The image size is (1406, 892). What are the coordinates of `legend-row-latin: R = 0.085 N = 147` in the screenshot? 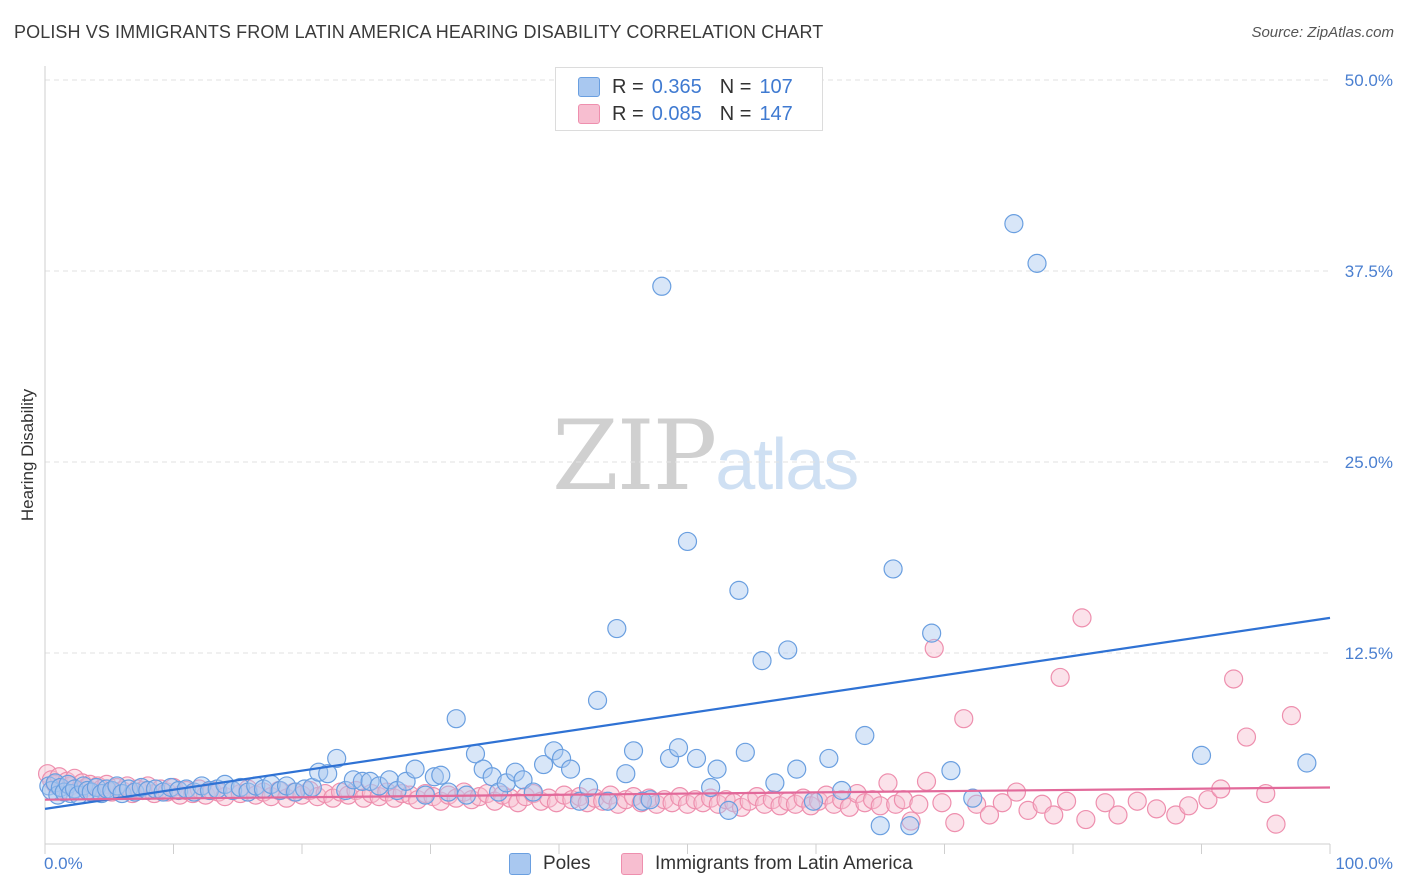 It's located at (694, 114).